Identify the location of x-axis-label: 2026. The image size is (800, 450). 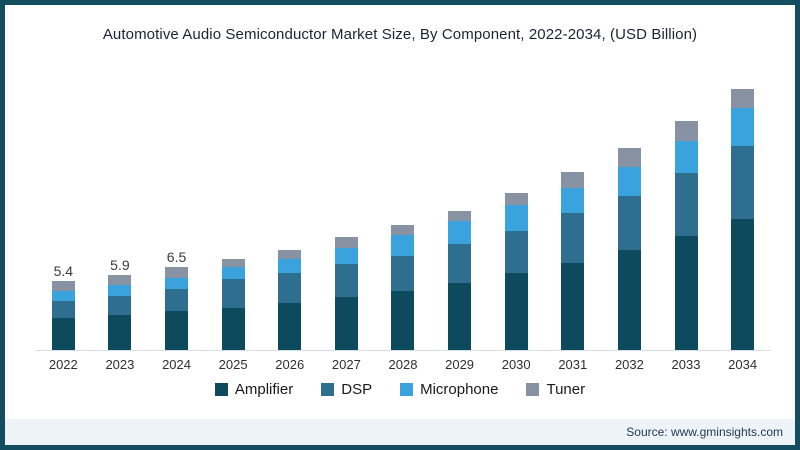
(290, 364).